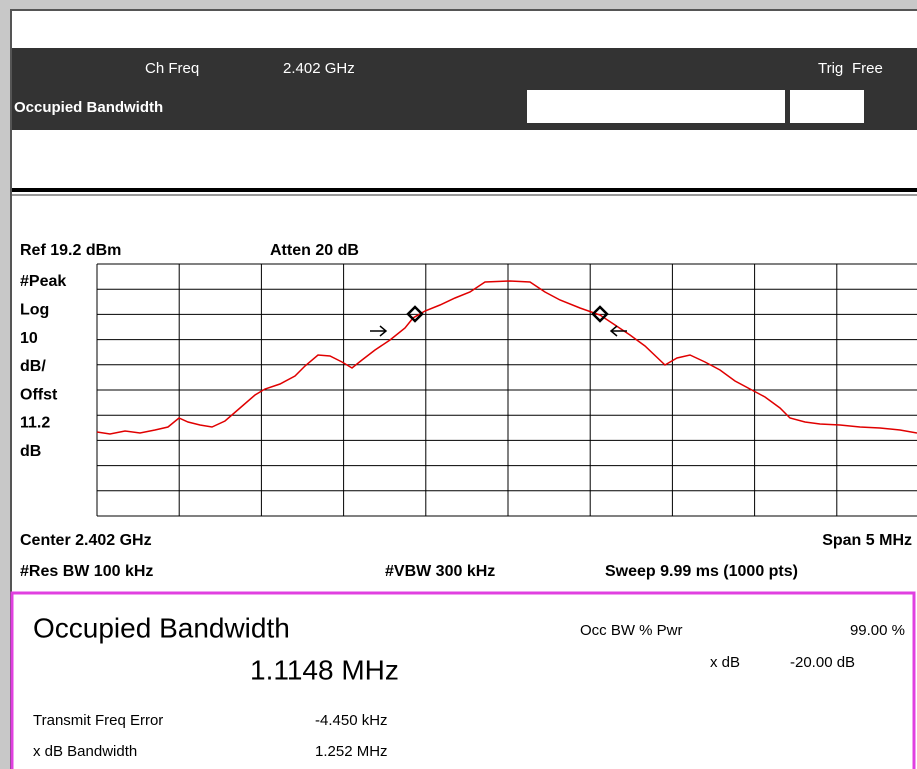 The height and width of the screenshot is (769, 917). I want to click on occ-bw-value: 99.00 %, so click(877, 630).